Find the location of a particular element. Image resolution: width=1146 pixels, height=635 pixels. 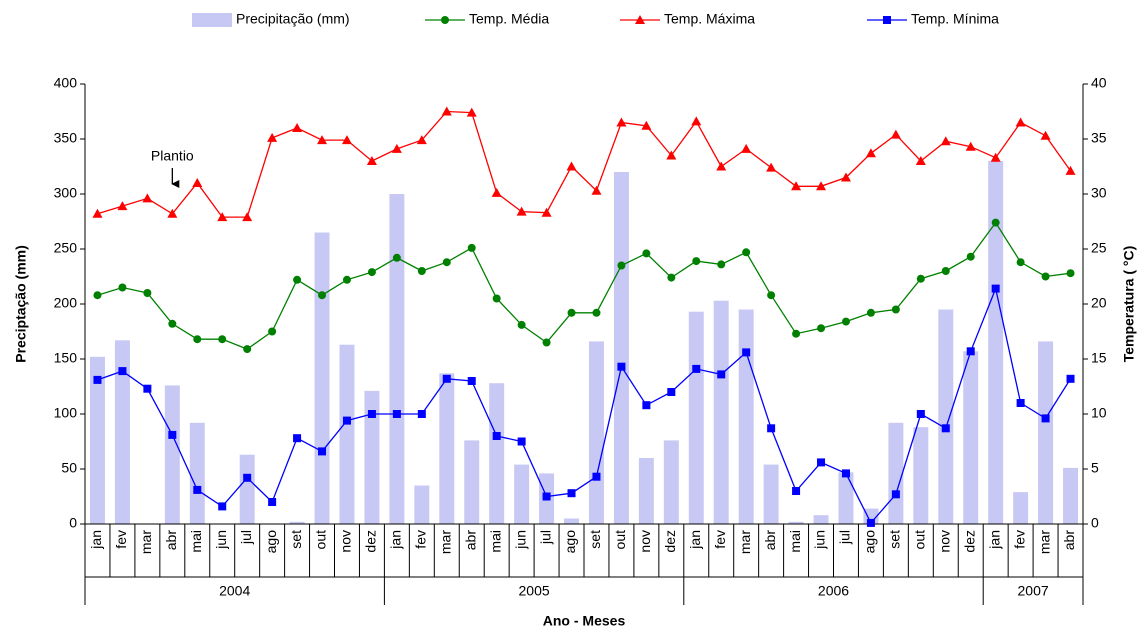

legend-label: Temp. Média is located at coordinates (509, 19).